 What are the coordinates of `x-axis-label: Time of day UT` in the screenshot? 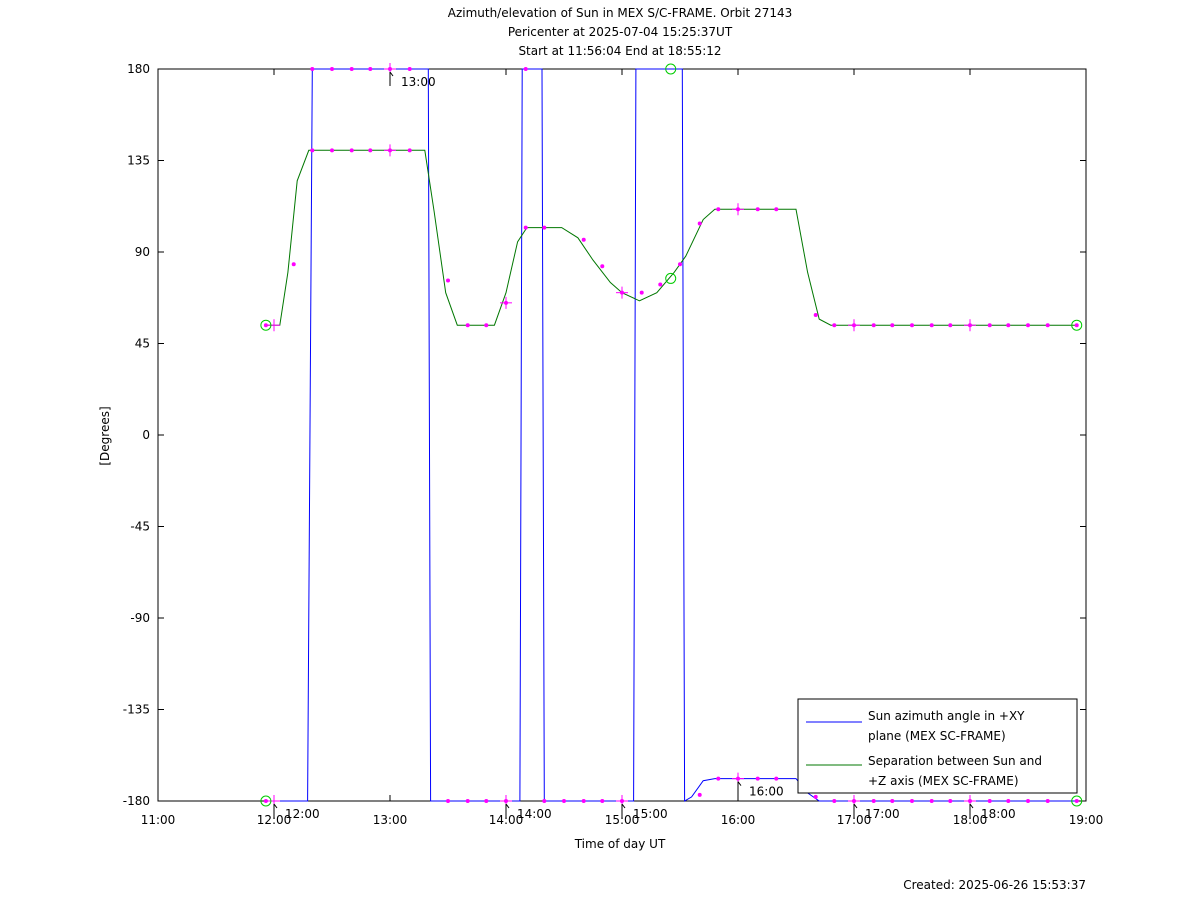 It's located at (620, 844).